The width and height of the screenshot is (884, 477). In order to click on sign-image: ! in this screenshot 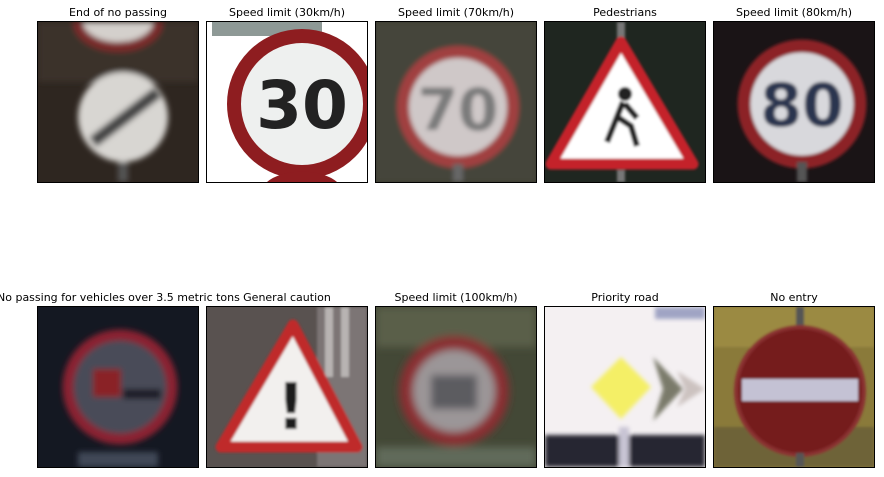, I will do `click(287, 387)`.